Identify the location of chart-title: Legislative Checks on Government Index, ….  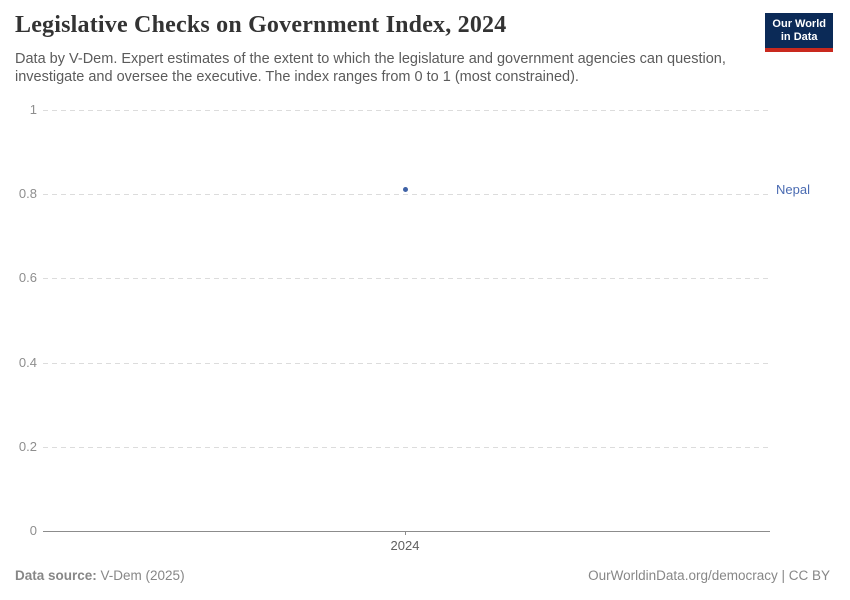
(261, 25).